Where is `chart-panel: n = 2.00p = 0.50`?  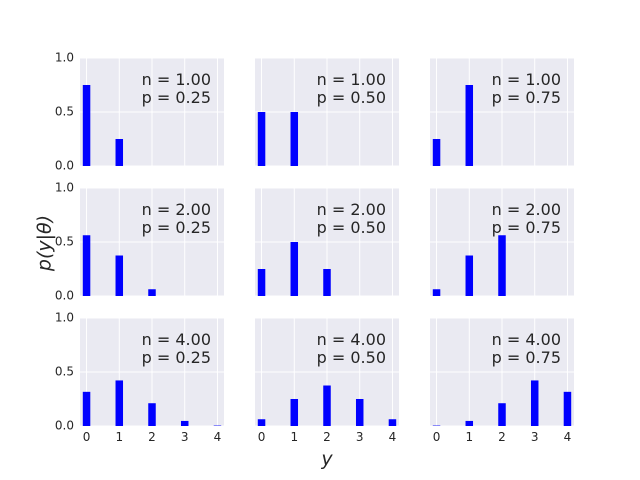
chart-panel: n = 2.00p = 0.50 is located at coordinates (327, 242).